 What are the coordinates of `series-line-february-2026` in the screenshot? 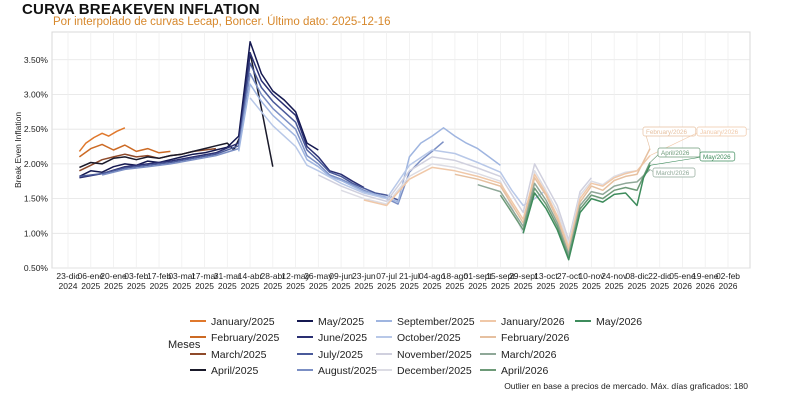 It's located at (552, 200).